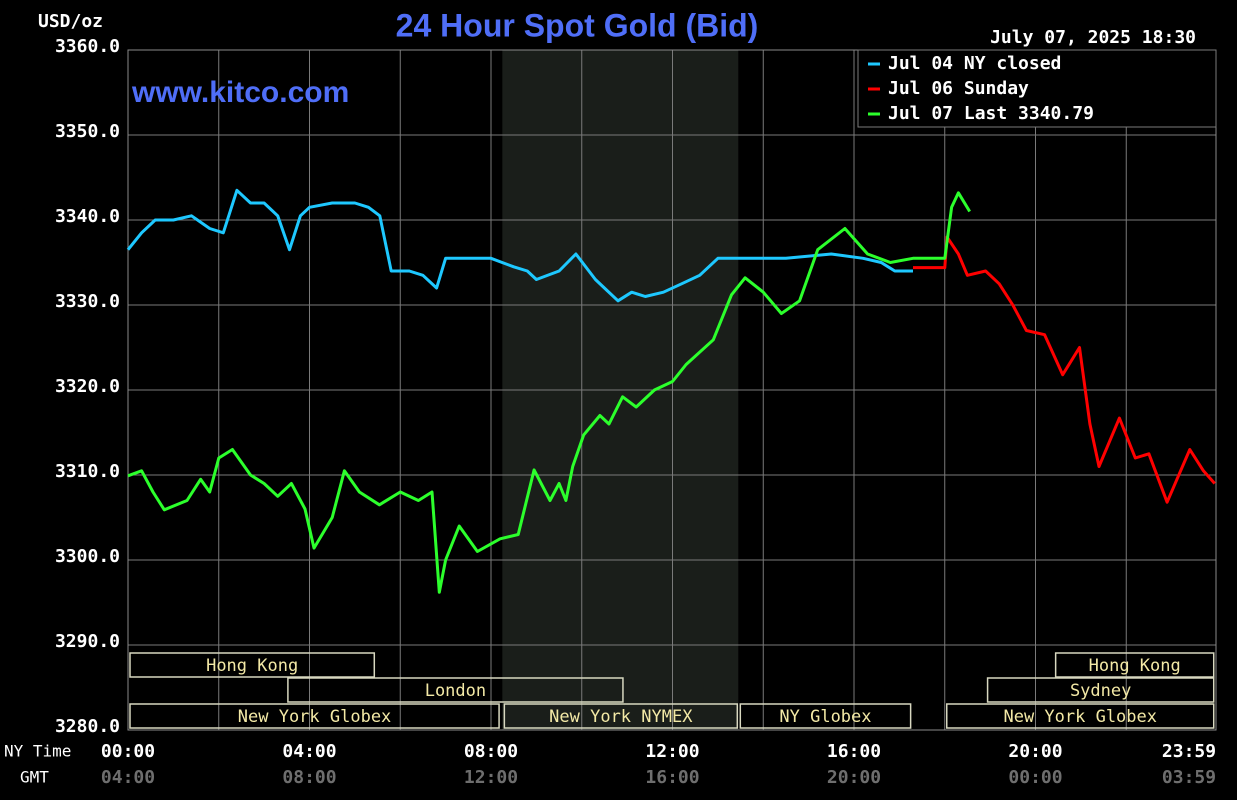 The width and height of the screenshot is (1237, 800). What do you see at coordinates (87, 556) in the screenshot?
I see `y-tick-label: 3300.0` at bounding box center [87, 556].